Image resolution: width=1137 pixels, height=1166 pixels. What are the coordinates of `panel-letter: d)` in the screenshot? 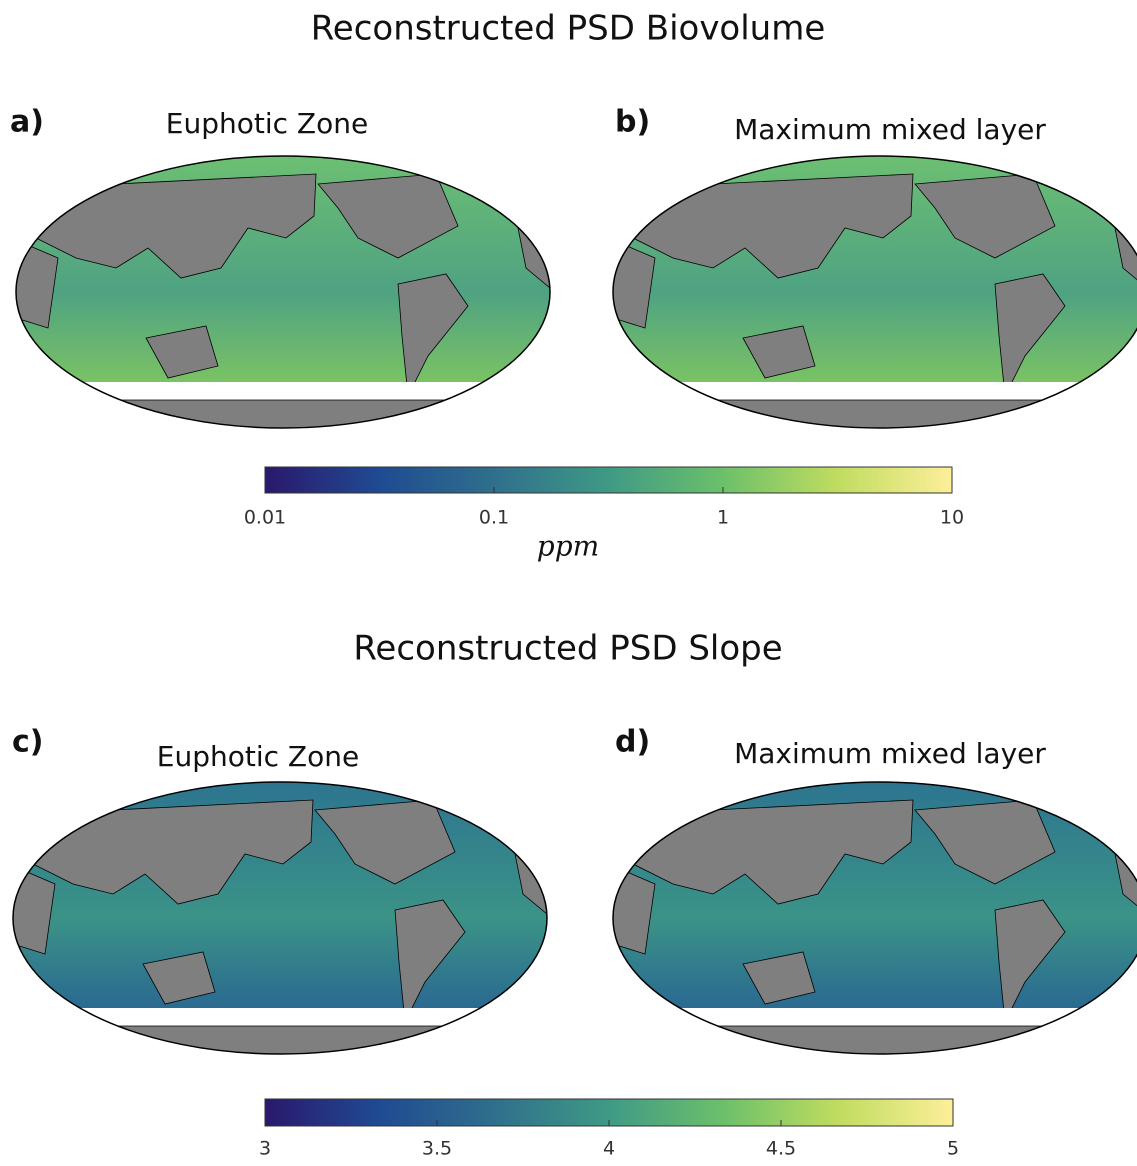 It's located at (632, 742).